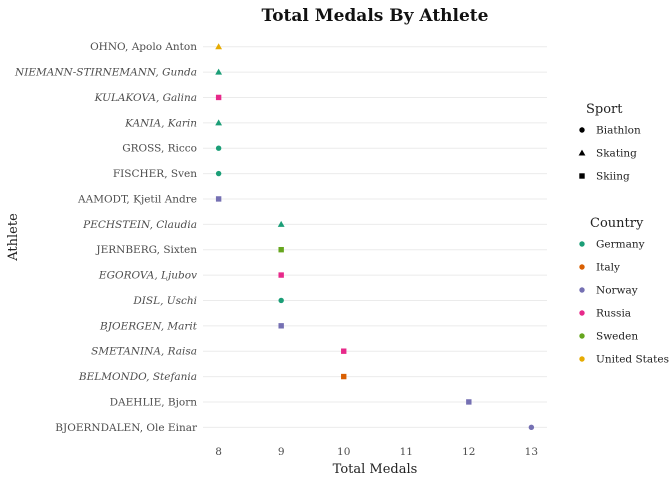  Describe the element at coordinates (139, 225) in the screenshot. I see `y-tick-label: PECHSTEIN, Claudia` at that location.